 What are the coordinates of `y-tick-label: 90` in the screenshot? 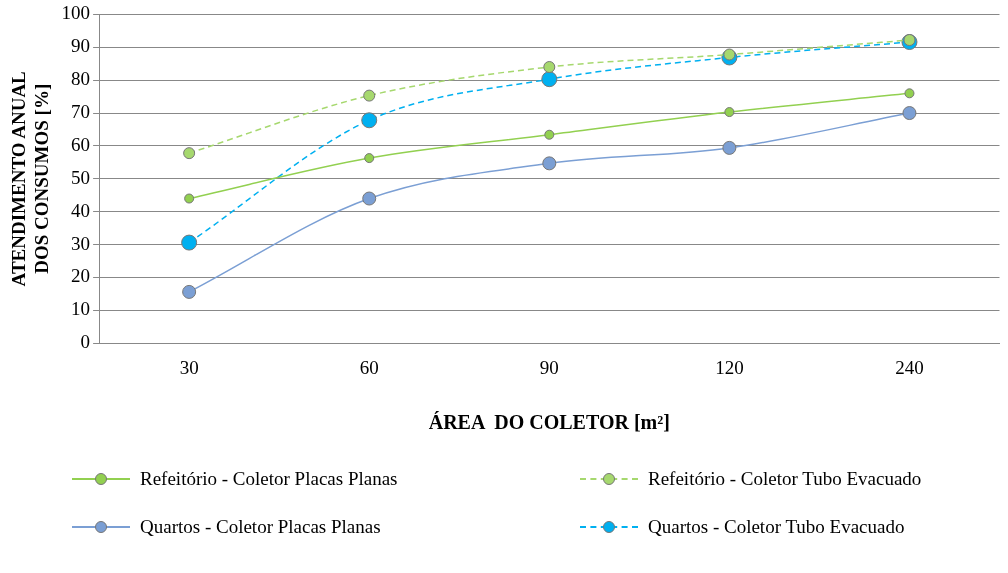 It's located at (81, 46).